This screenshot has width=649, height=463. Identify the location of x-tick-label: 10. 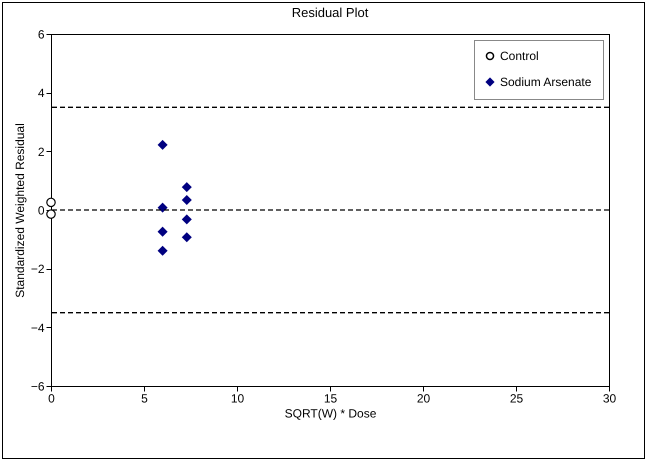
(237, 399).